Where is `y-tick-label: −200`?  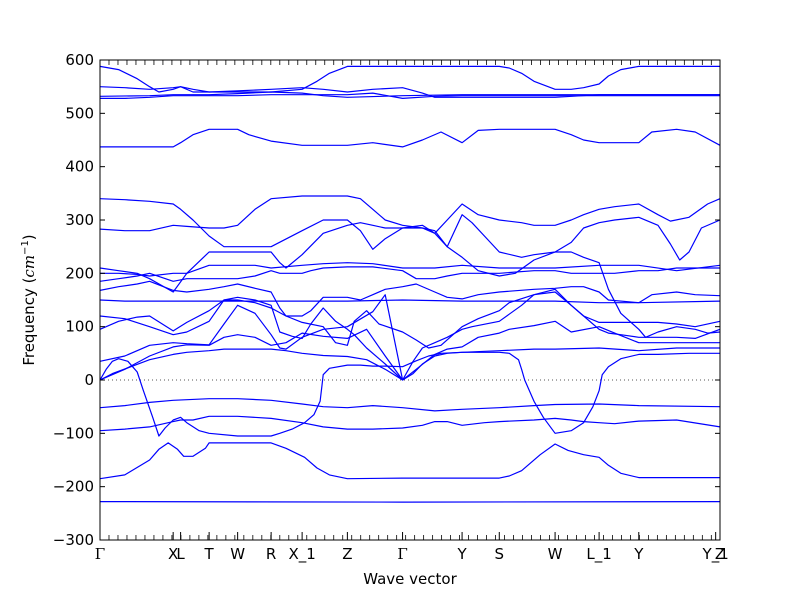 y-tick-label: −200 is located at coordinates (73, 487).